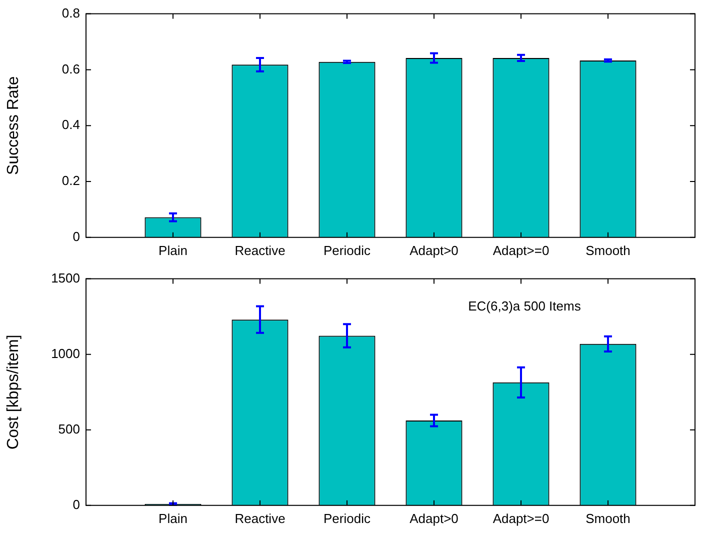  I want to click on y-tick-label: 1500, so click(65, 278).